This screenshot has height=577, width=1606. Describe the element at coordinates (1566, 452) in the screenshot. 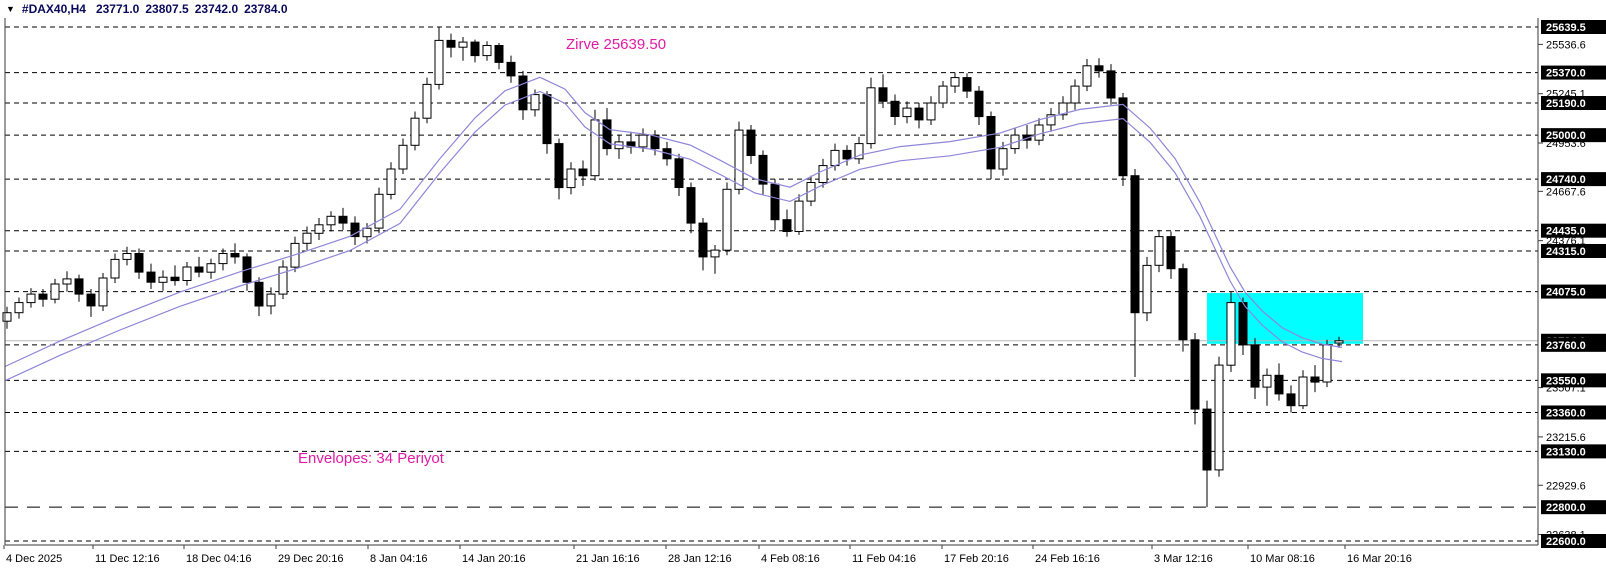

I see `price-level-label: 23130.0` at that location.